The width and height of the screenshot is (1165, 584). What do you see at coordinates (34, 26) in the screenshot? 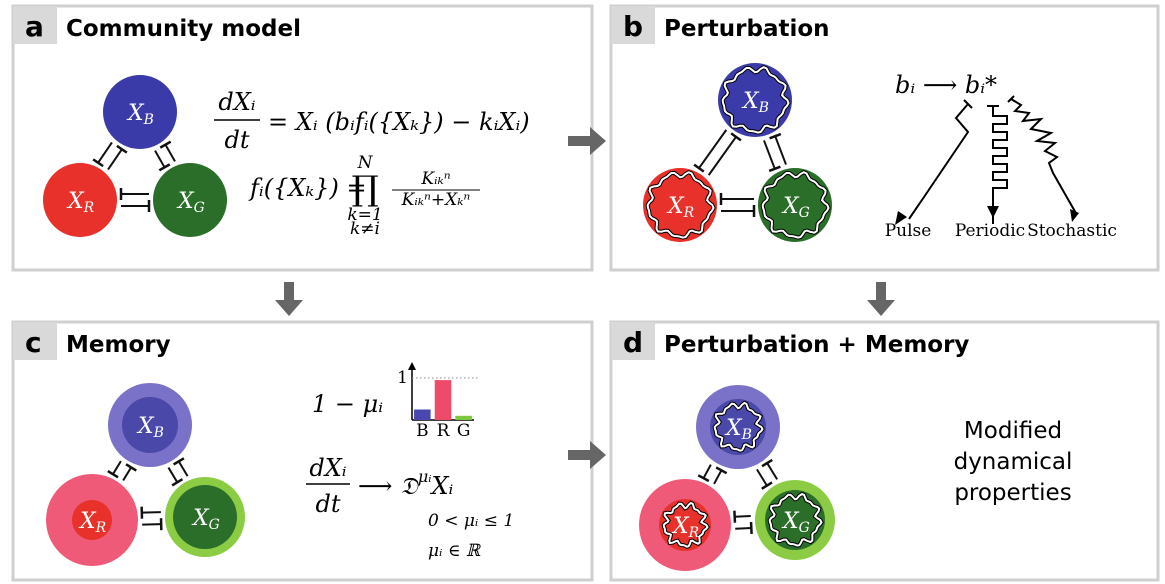
I see `panel-letter: a` at bounding box center [34, 26].